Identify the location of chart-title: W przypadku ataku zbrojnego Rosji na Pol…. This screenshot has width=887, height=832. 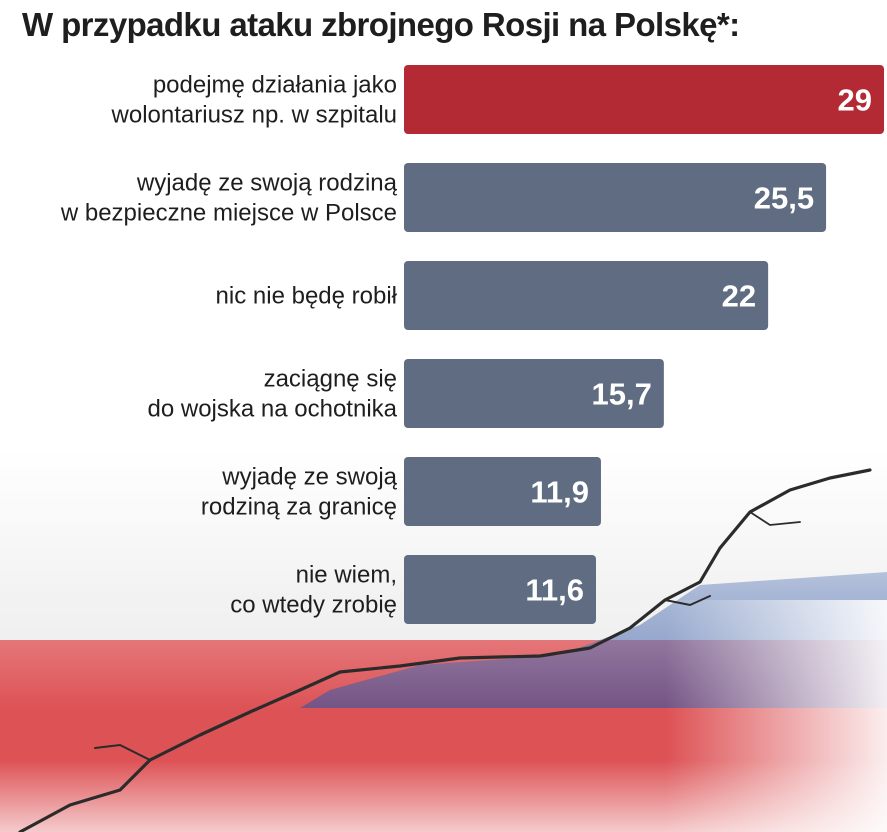
(381, 24).